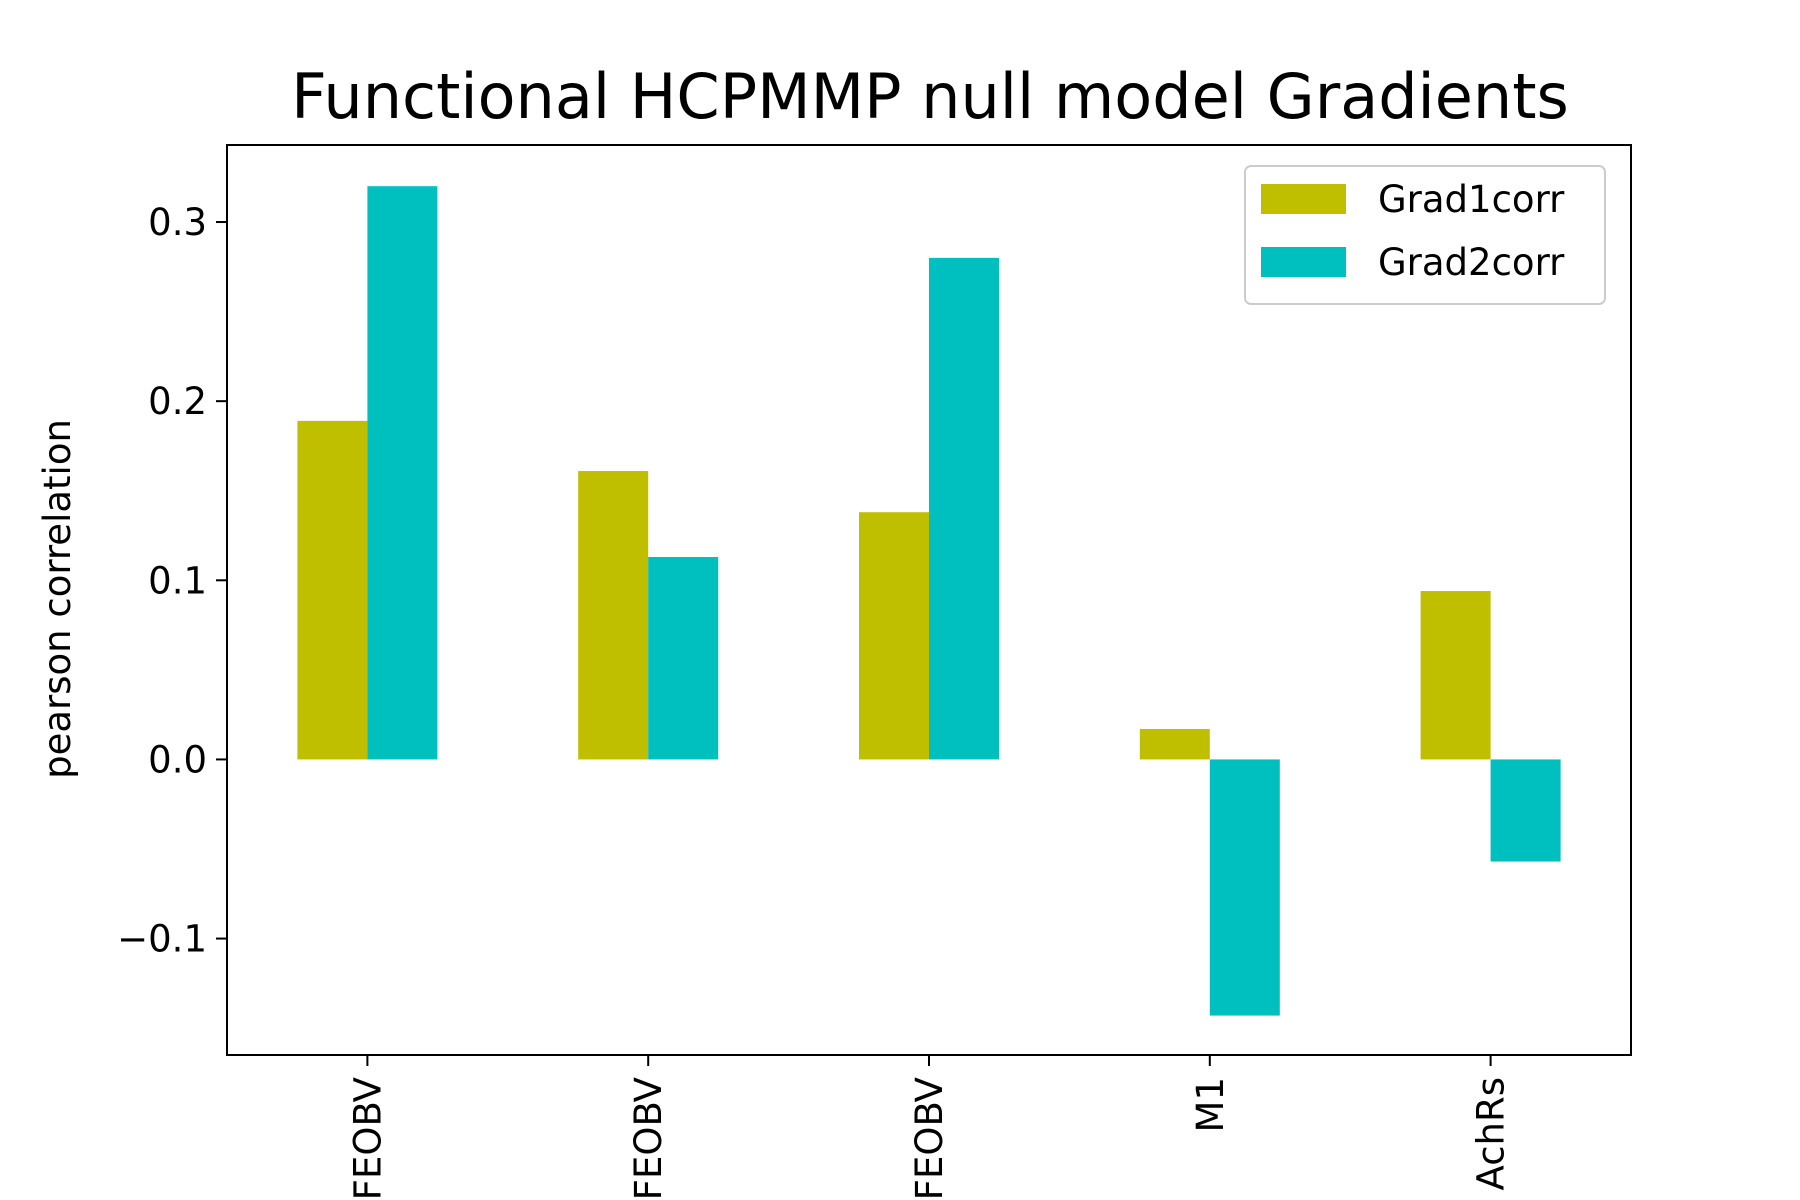 This screenshot has height=1200, width=1800. I want to click on x-tick-label: M1, so click(1210, 1104).